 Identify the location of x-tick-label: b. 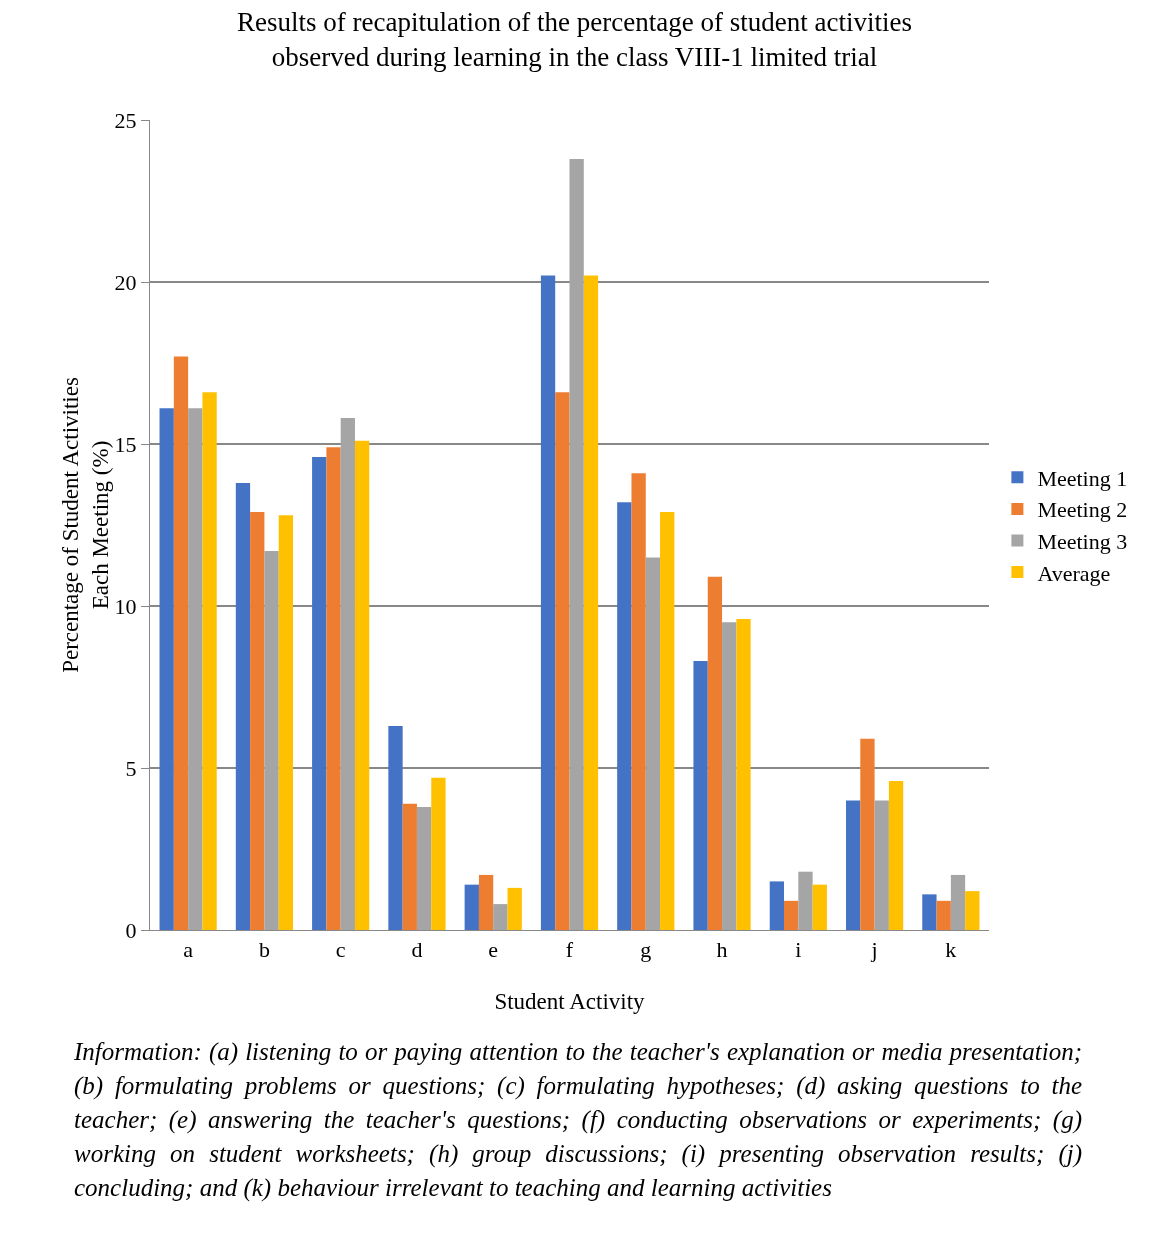
(264, 950).